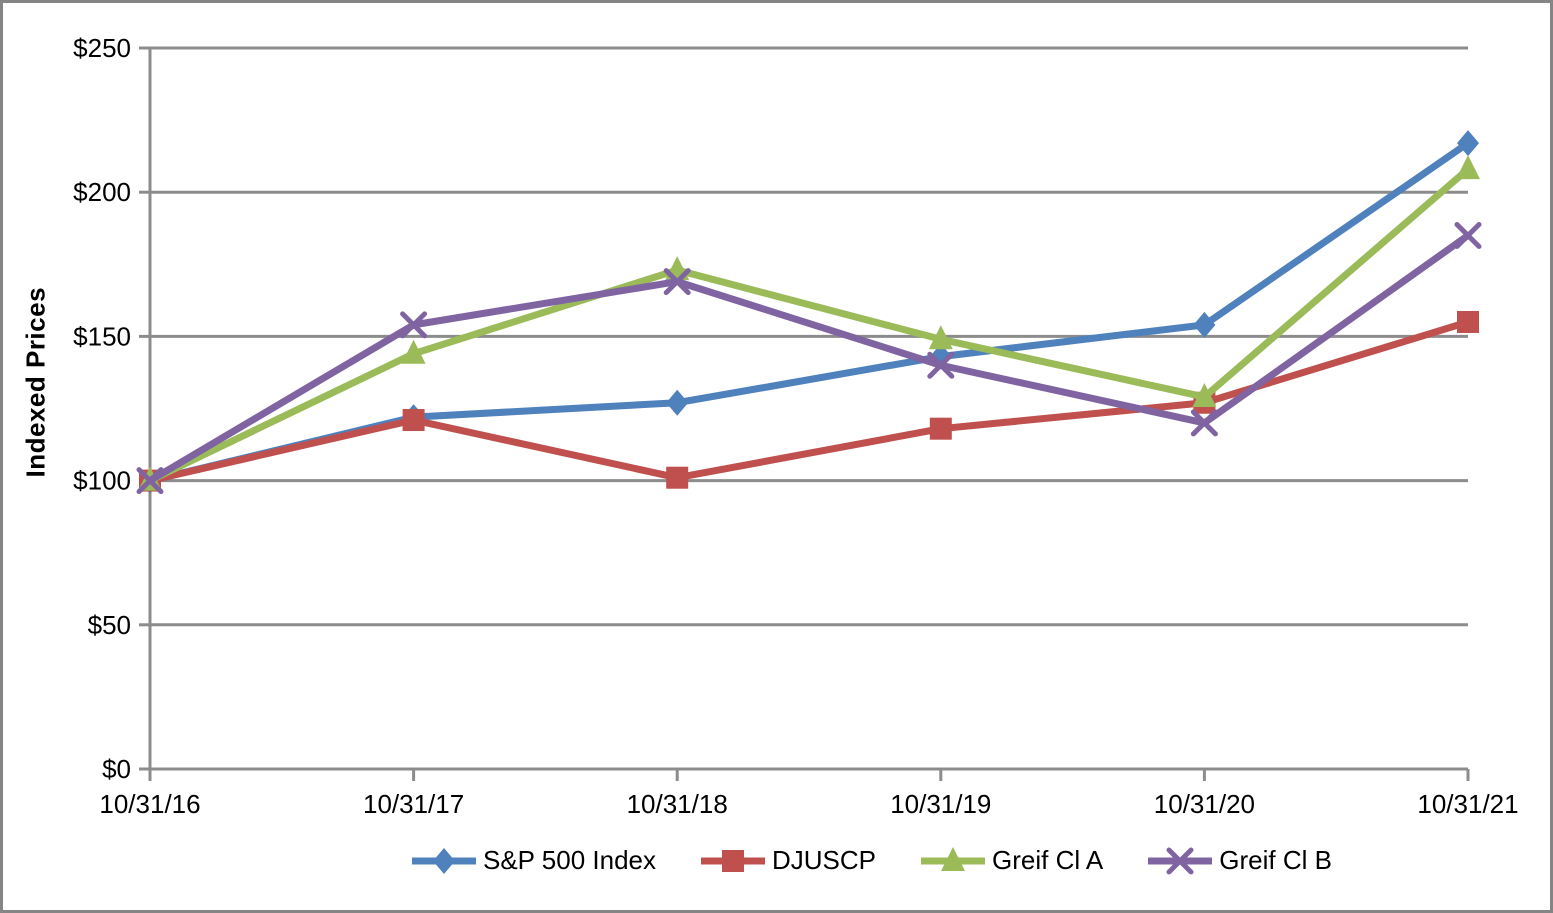  Describe the element at coordinates (116, 769) in the screenshot. I see `y-tick-label: $0` at that location.